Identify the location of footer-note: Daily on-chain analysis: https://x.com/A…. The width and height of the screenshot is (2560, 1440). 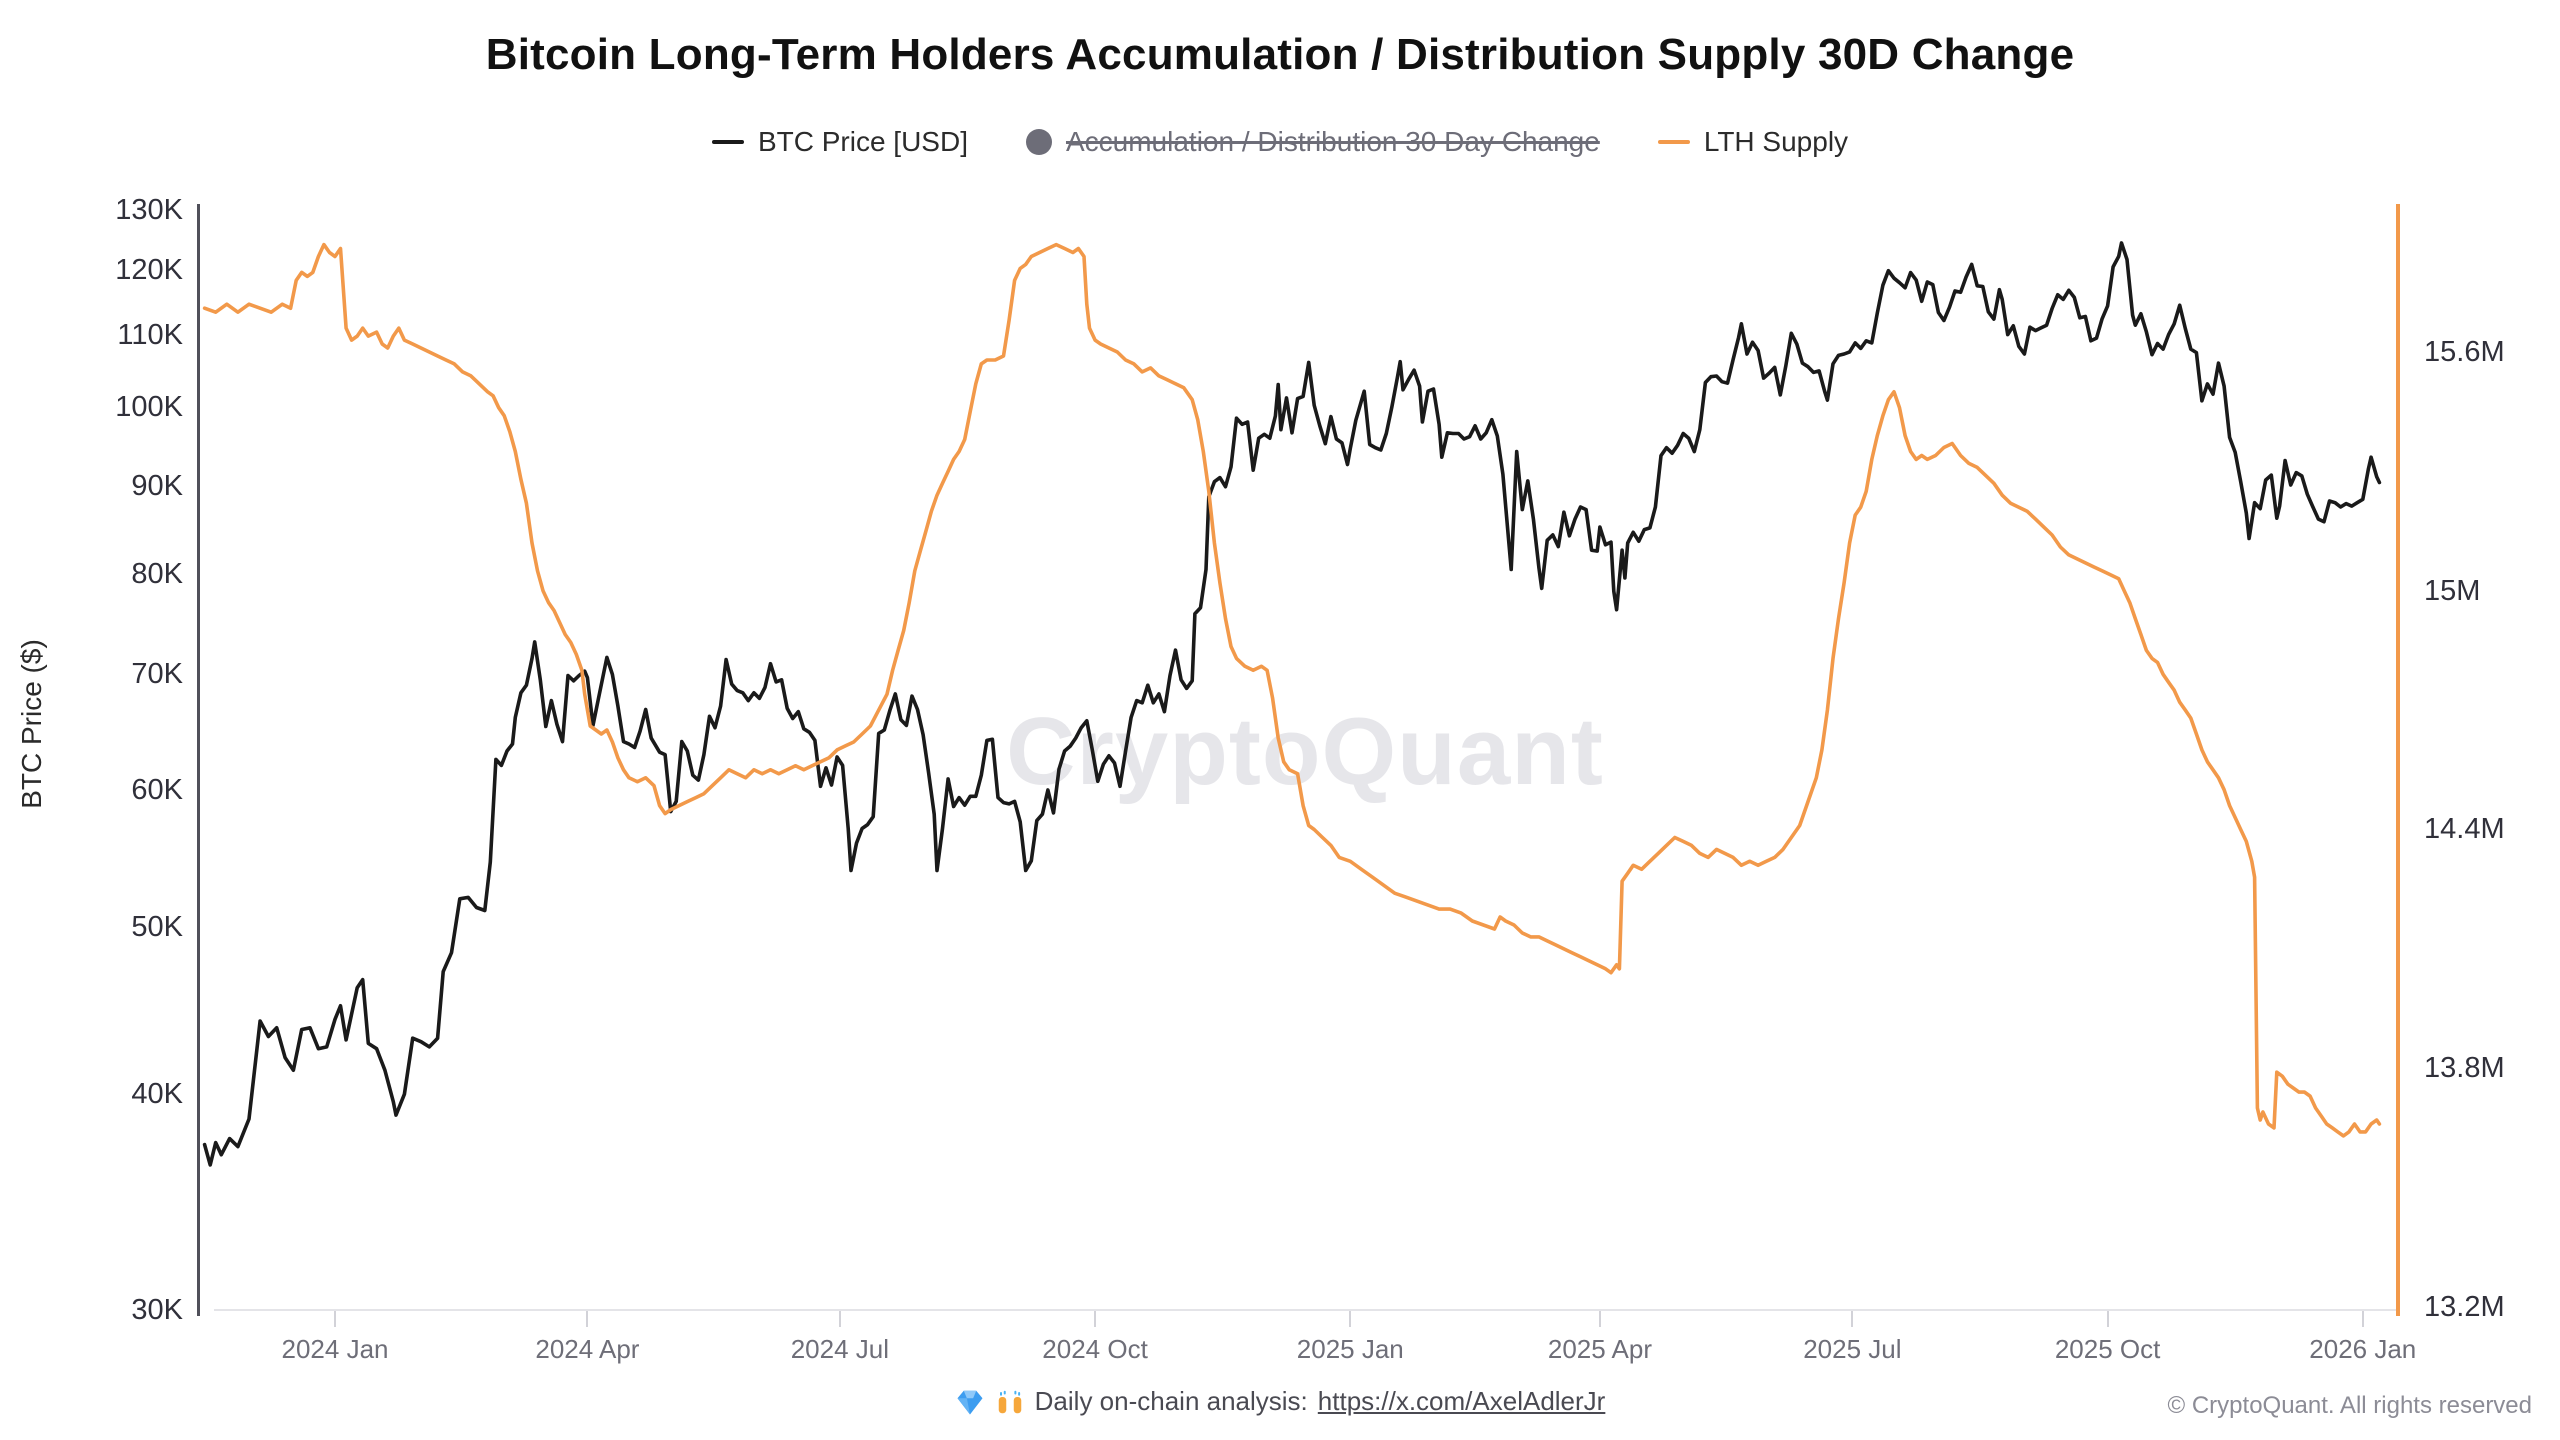
(1280, 1401).